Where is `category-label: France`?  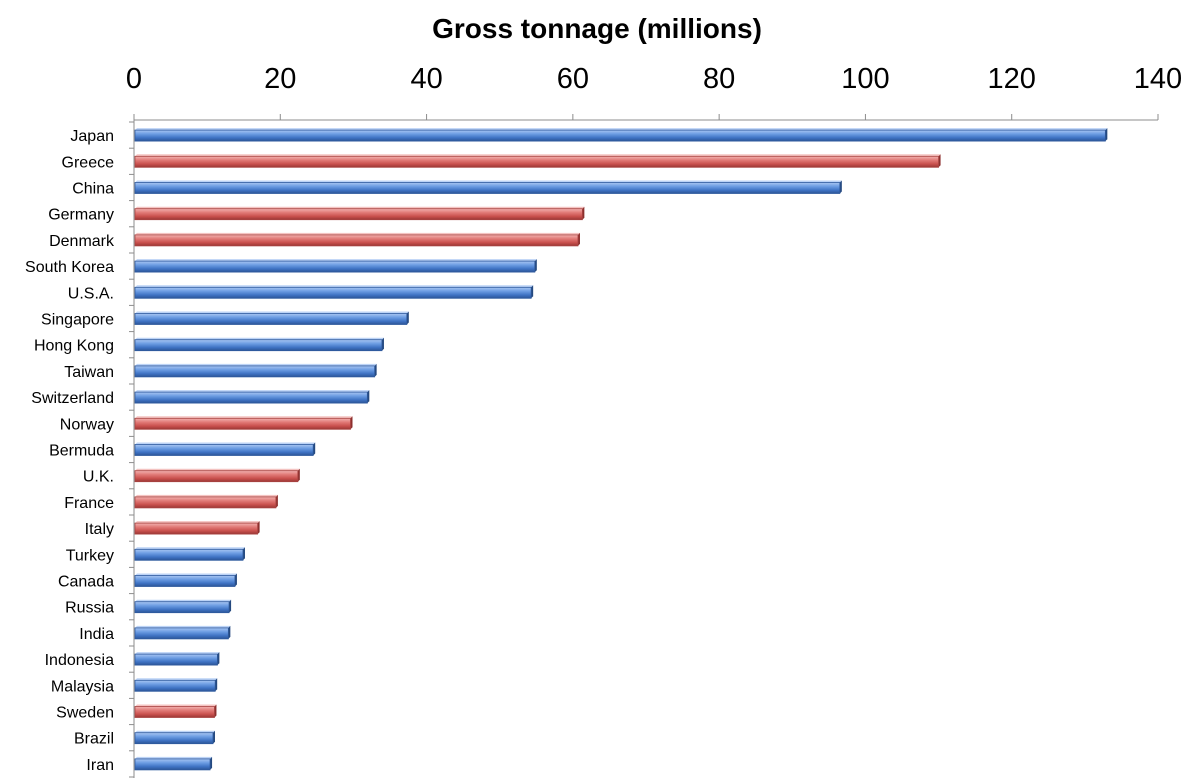
category-label: France is located at coordinates (89, 503).